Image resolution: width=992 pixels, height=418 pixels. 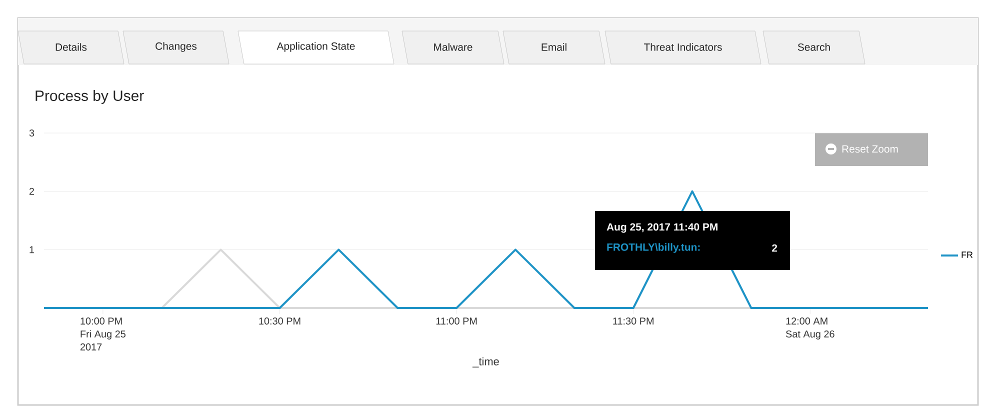 What do you see at coordinates (485, 362) in the screenshot?
I see `x-axis-title: _time` at bounding box center [485, 362].